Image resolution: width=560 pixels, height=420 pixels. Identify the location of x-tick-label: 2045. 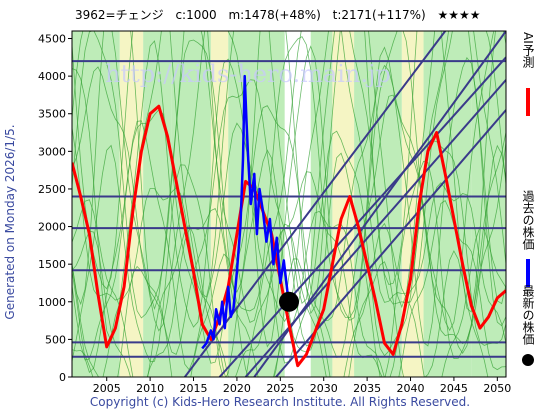
(454, 388).